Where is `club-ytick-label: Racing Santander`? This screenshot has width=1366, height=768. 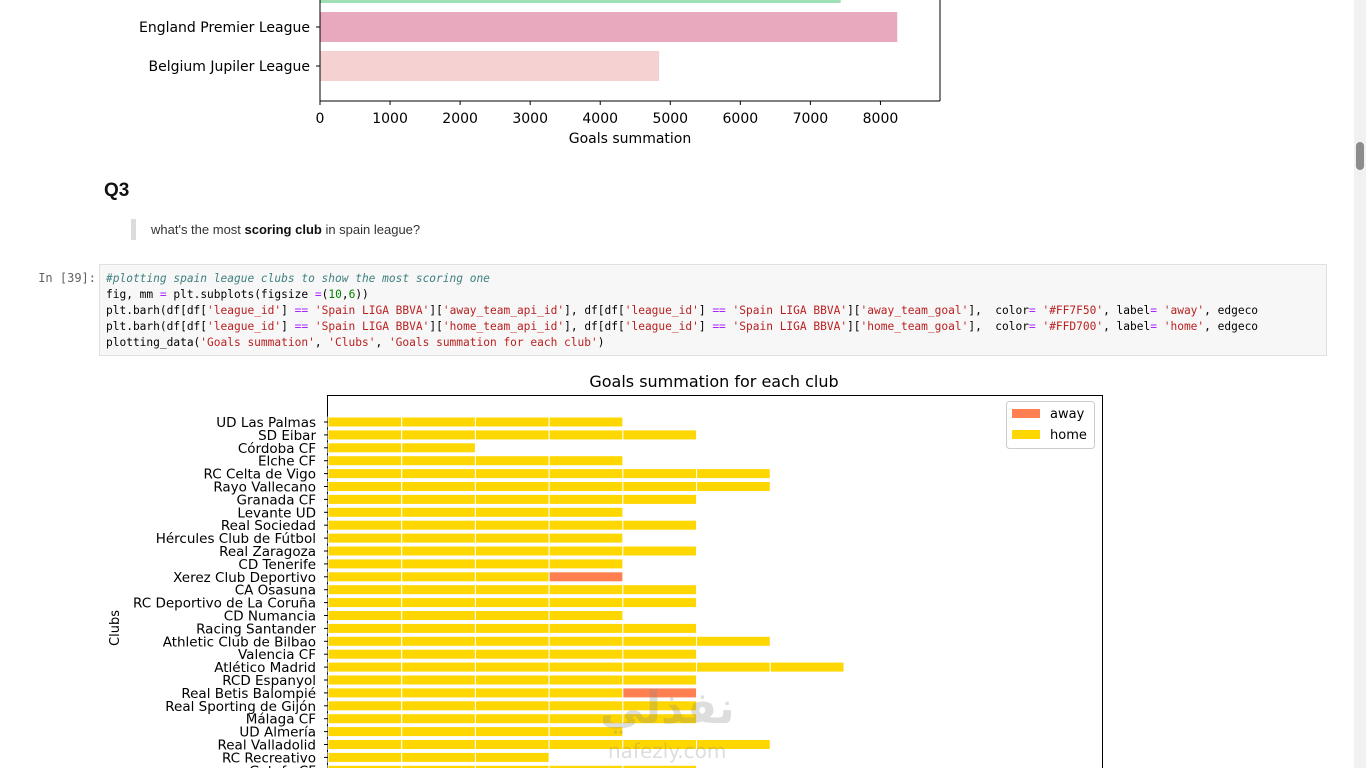
club-ytick-label: Racing Santander is located at coordinates (256, 629).